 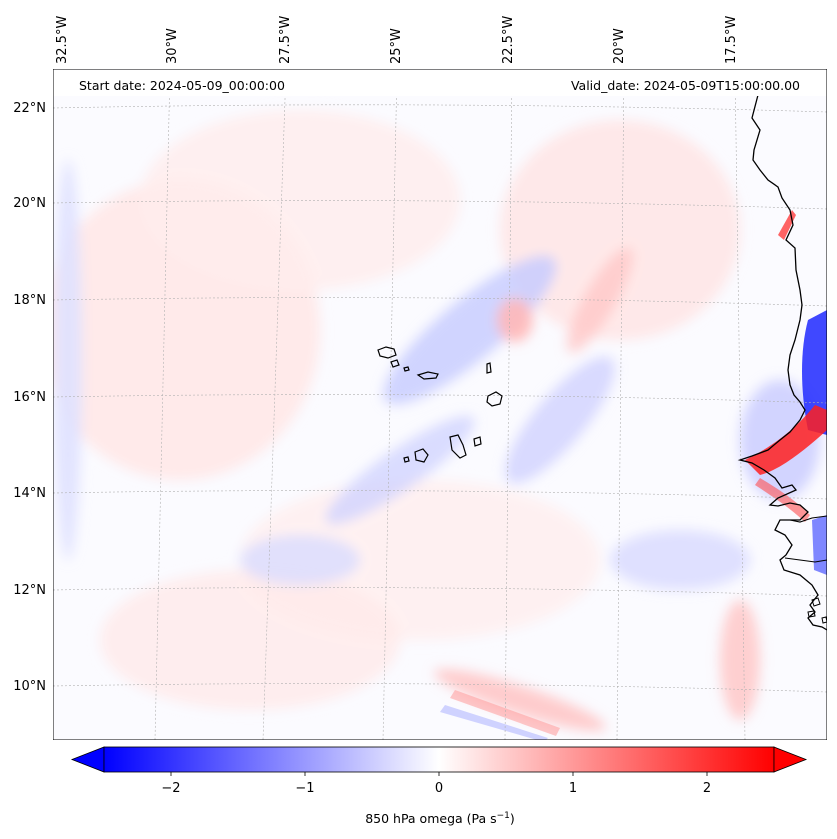 I want to click on colorbar-extend-high, so click(x=790, y=759).